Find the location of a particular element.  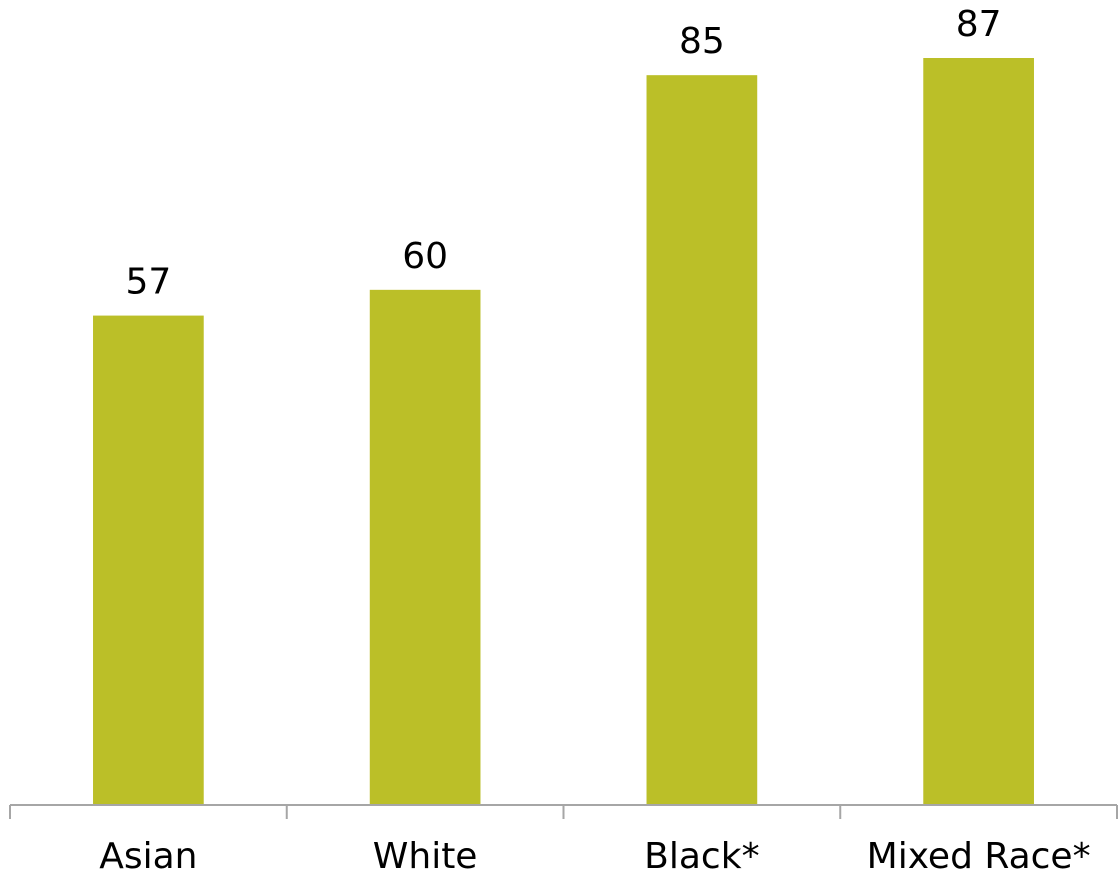

value-label: 57 is located at coordinates (148, 282).